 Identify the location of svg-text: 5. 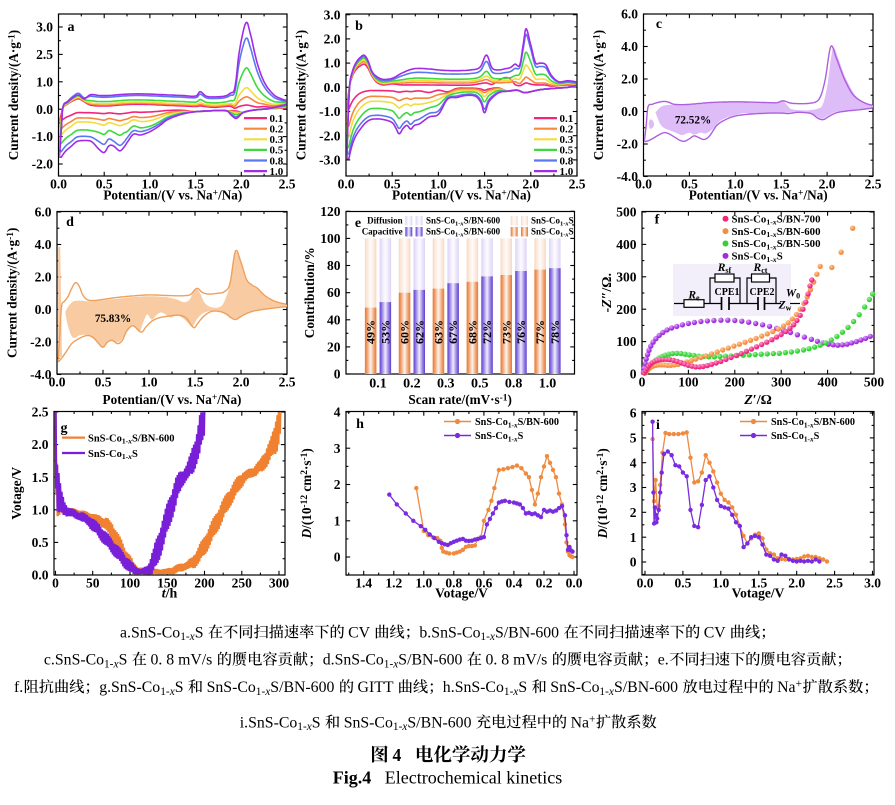
(633, 437).